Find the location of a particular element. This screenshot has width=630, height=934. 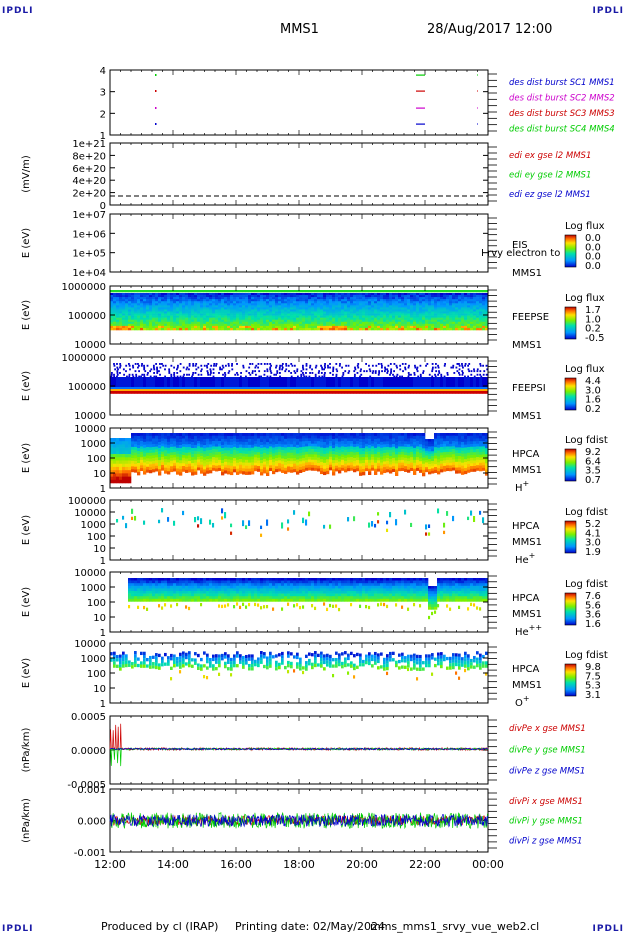

feepsi-ytick: 100000 is located at coordinates (87, 387).